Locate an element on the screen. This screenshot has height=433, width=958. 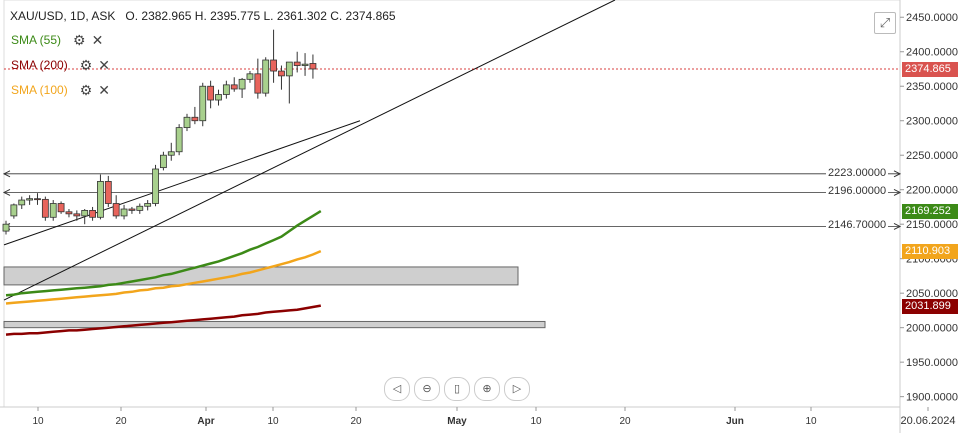
legend-sma55: SMA (55) ⚙ ✕ is located at coordinates (57, 40).